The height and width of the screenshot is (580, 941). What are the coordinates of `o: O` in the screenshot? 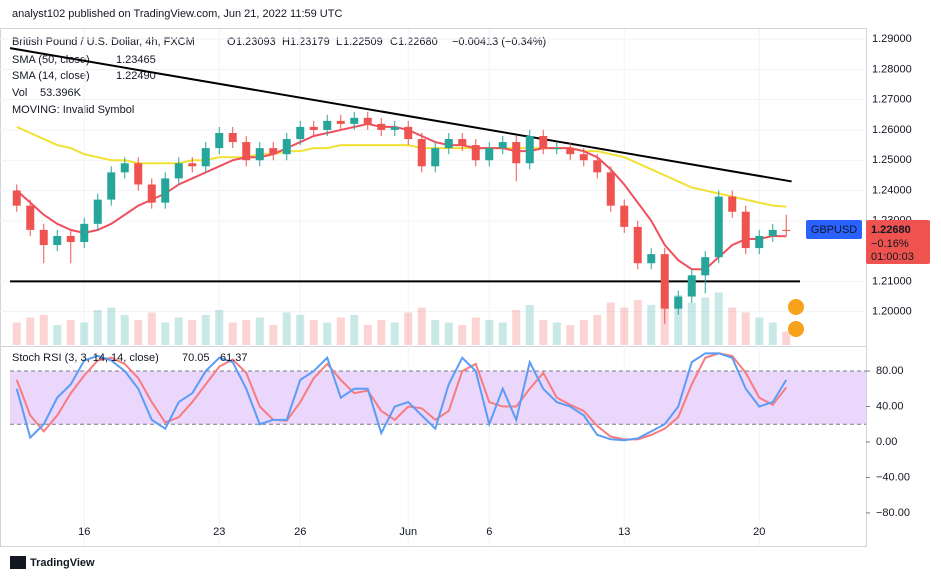 It's located at (231, 42).